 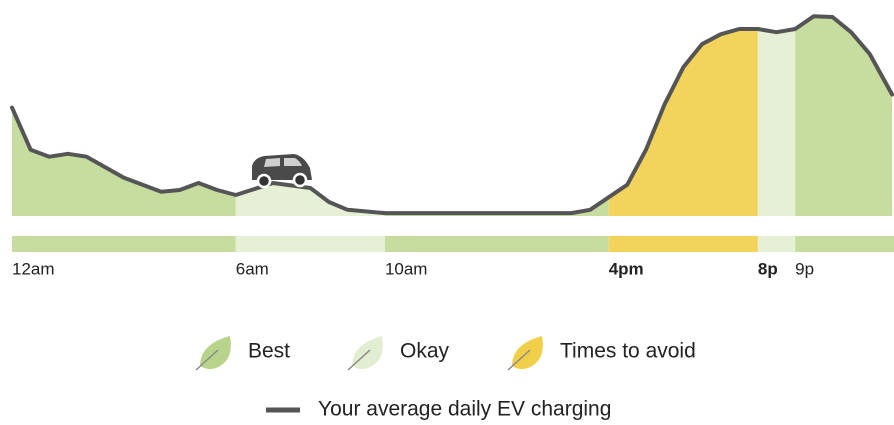 What do you see at coordinates (425, 351) in the screenshot?
I see `legend-label: Okay` at bounding box center [425, 351].